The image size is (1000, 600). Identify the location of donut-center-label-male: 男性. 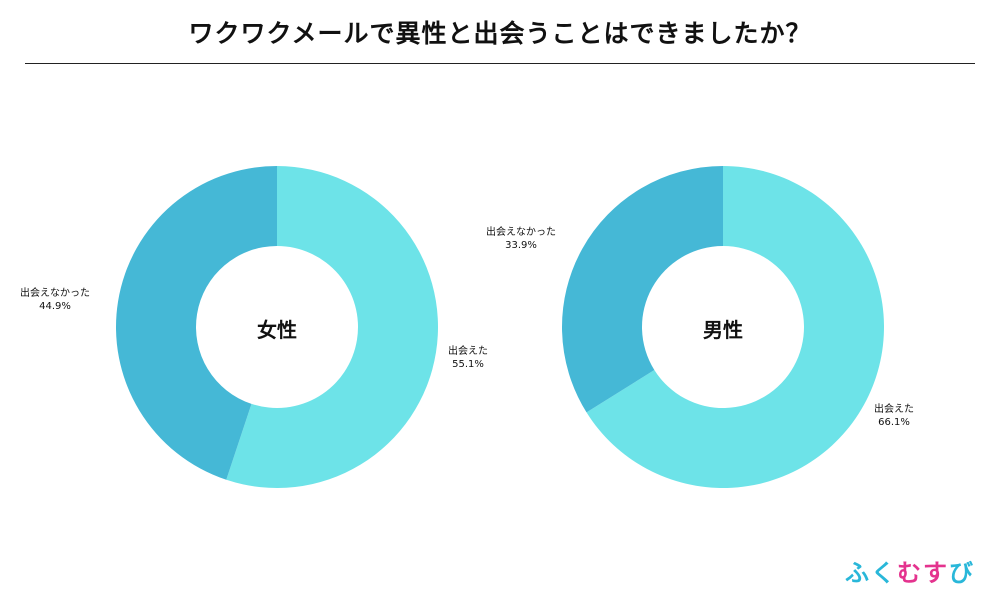
(723, 330).